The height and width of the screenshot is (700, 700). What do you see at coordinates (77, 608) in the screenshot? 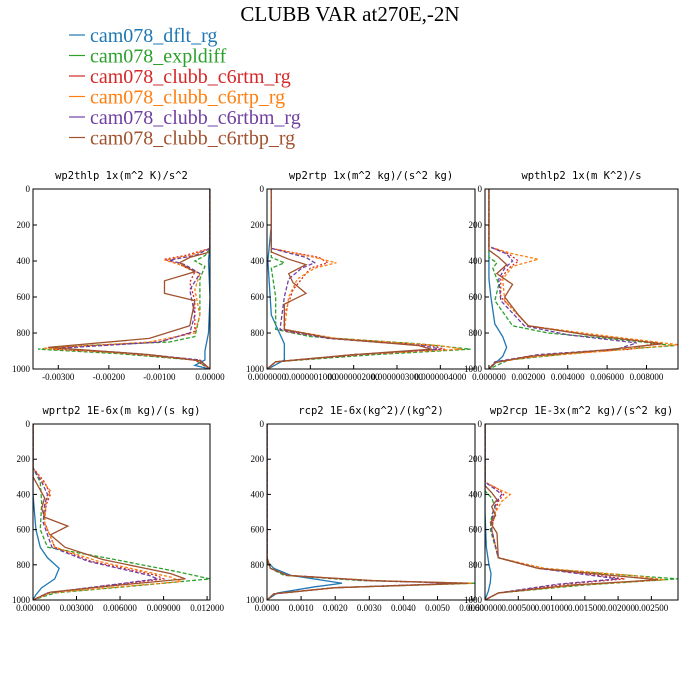
I see `x-tick-label: 0.003000` at bounding box center [77, 608].